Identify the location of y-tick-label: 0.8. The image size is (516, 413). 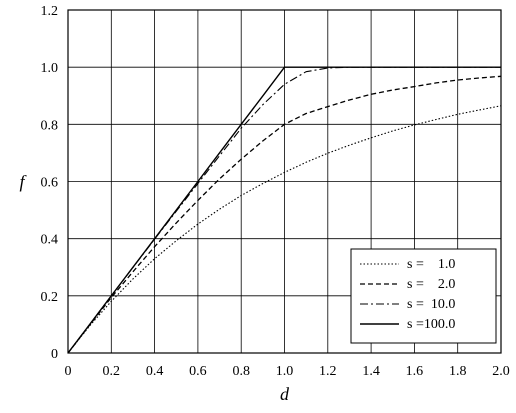
(50, 125).